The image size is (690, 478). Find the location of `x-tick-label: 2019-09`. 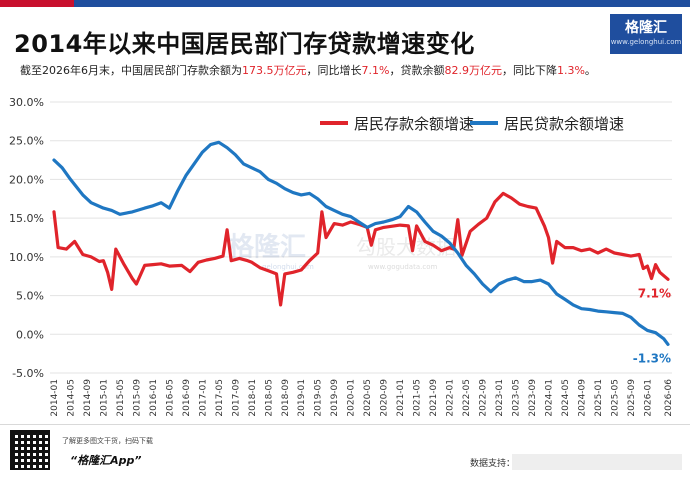

x-tick-label: 2019-09 is located at coordinates (335, 398).